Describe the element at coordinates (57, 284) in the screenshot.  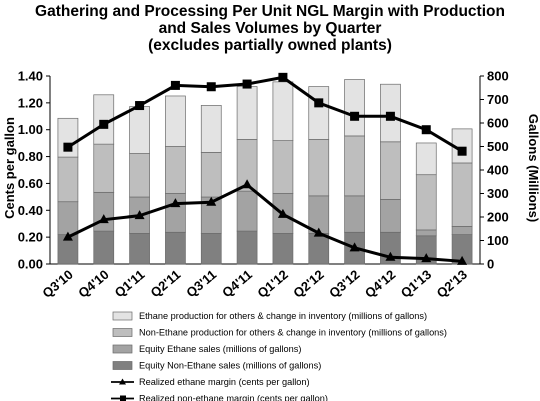
I see `x-tick-label: Q3'10` at that location.